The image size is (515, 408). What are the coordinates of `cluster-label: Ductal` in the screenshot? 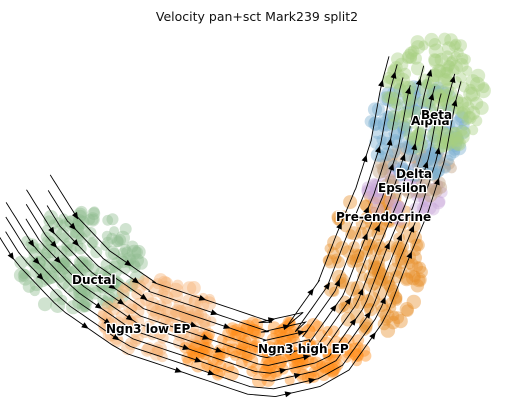 It's located at (94, 280).